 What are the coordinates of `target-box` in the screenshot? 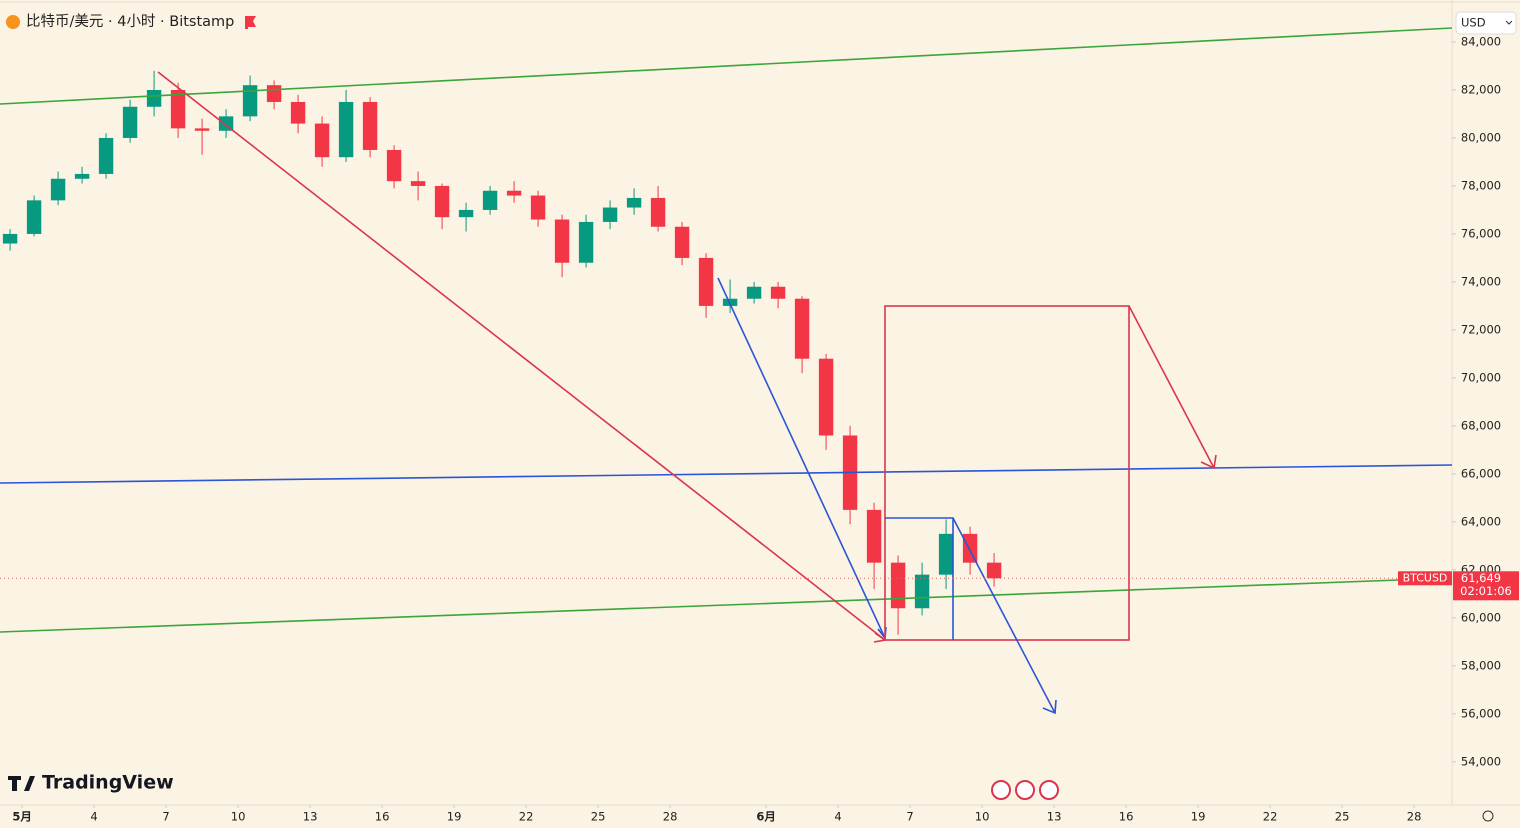 It's located at (1007, 473).